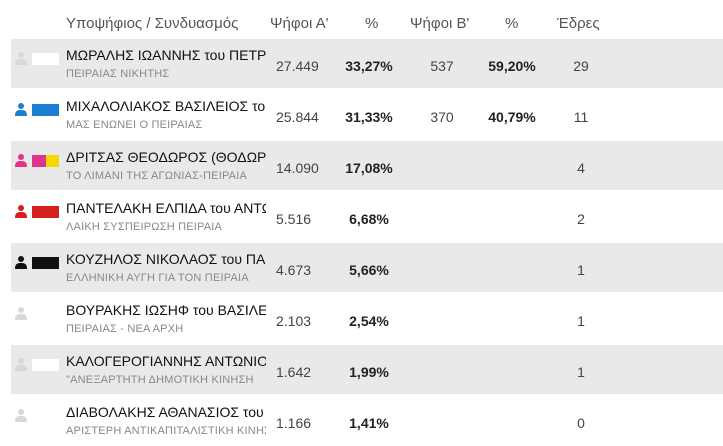 The width and height of the screenshot is (723, 446). I want to click on party-name: "ΑΝΕΞΑΡΤΗΤΗ ΔΗΜΟΤΙΚΗ ΚΙΝΗΣΗ, so click(160, 380).